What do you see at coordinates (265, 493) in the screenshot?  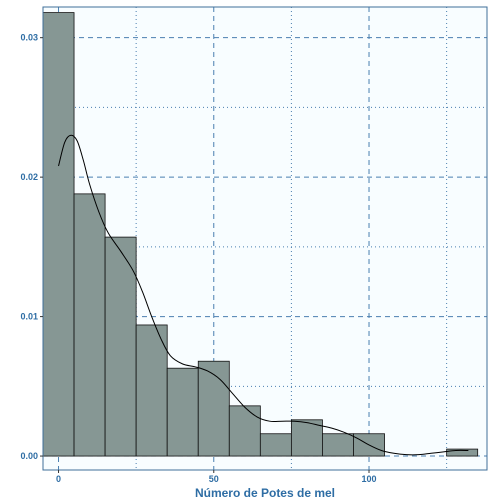 I see `x-axis-title: Número de Potes de mel` at bounding box center [265, 493].